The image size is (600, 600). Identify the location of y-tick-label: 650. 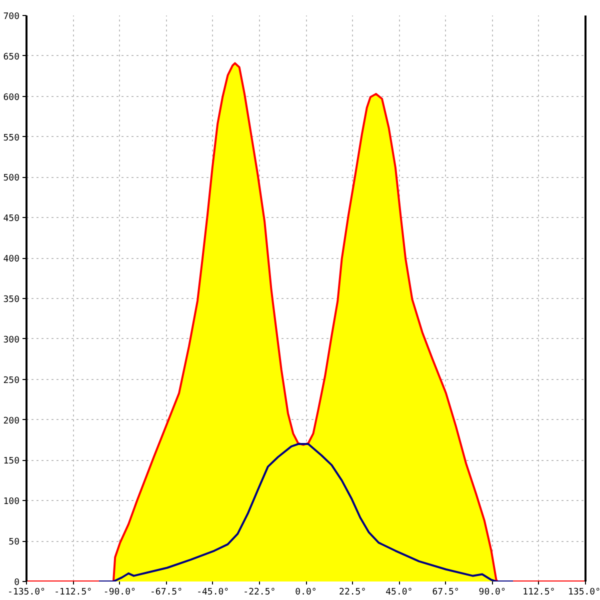
(11, 57).